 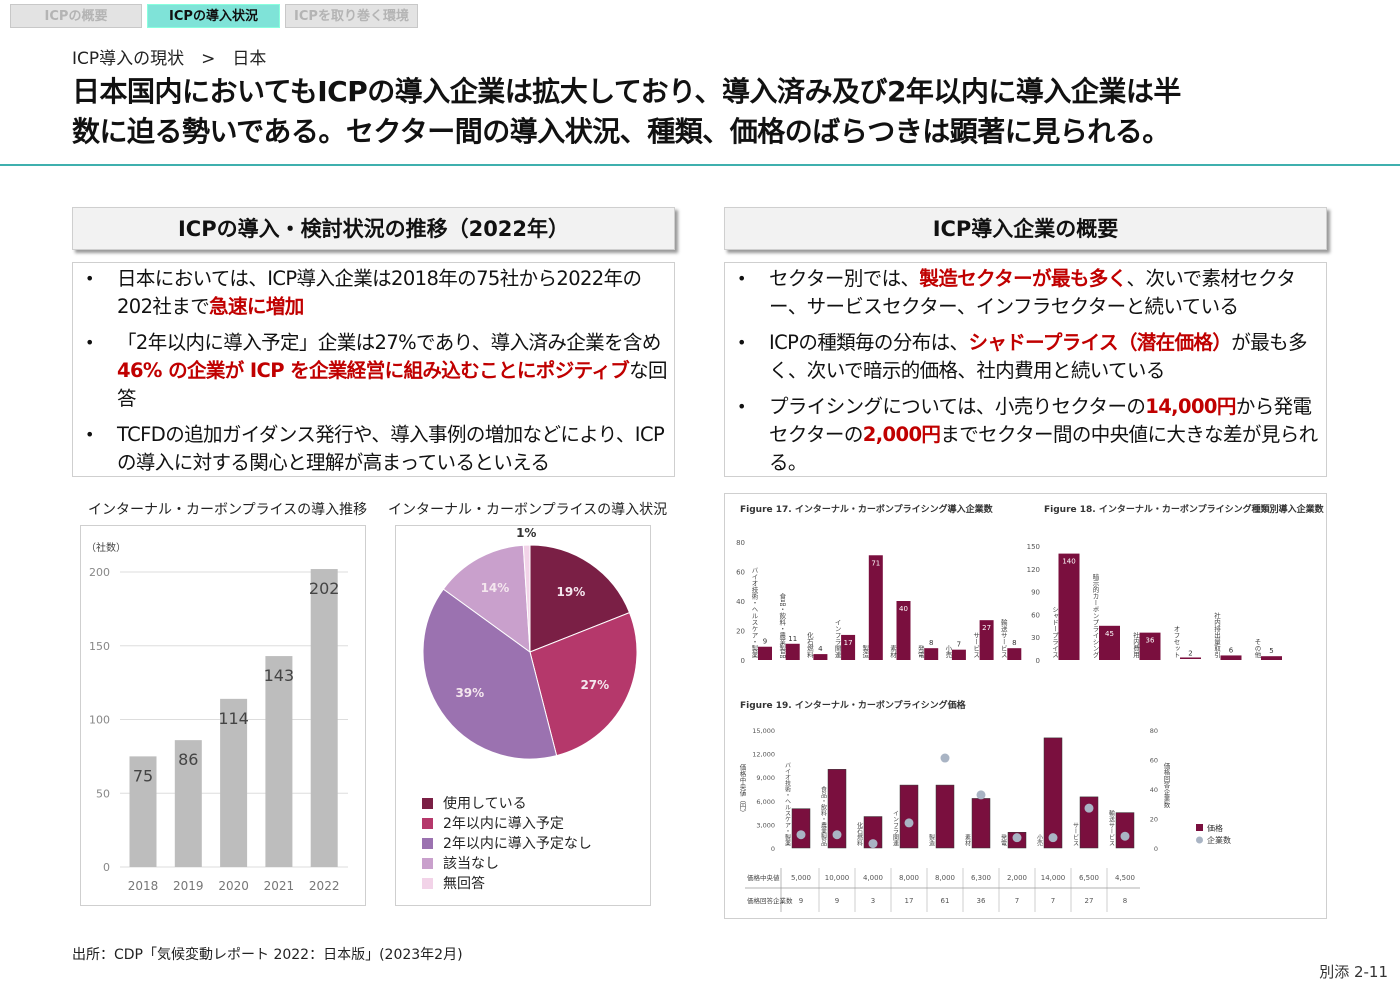 What do you see at coordinates (1217, 635) in the screenshot?
I see `category-label: 社内排出量取引` at bounding box center [1217, 635].